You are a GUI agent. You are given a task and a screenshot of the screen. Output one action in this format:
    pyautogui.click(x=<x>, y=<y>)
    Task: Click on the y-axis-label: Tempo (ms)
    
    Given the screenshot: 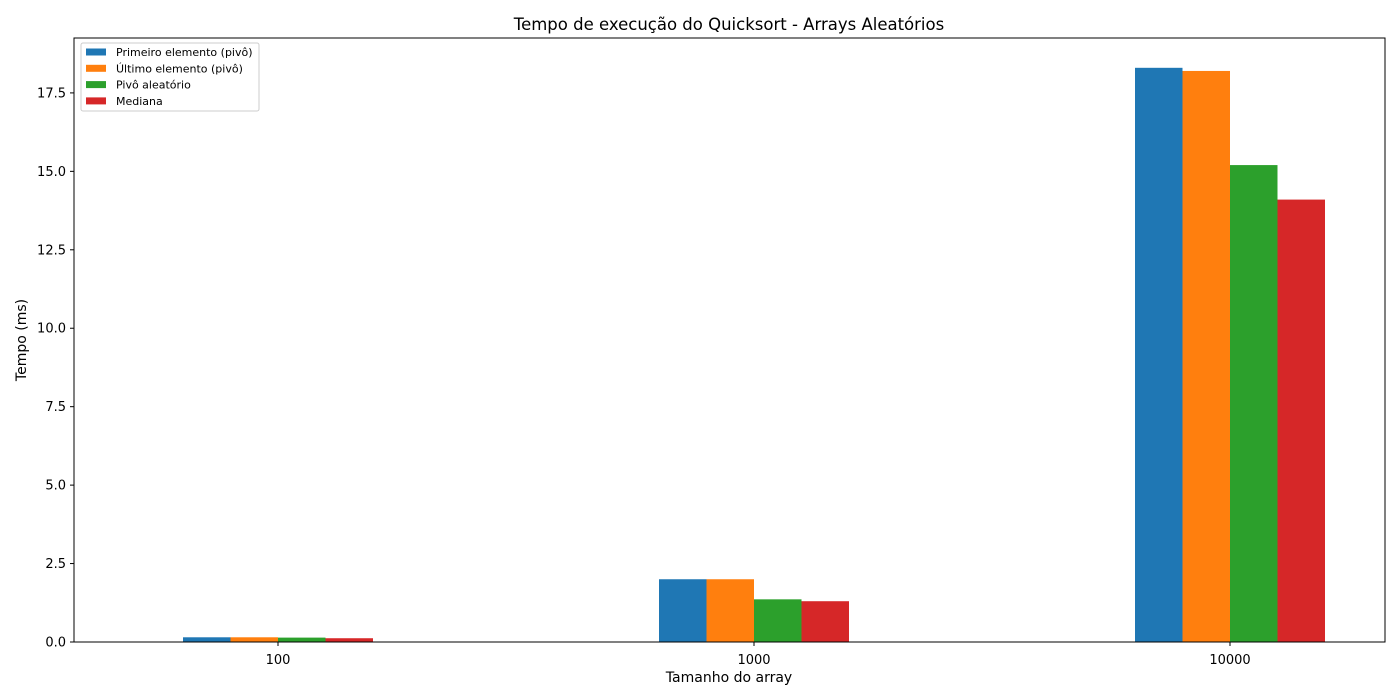 What is the action you would take?
    pyautogui.click(x=22, y=340)
    